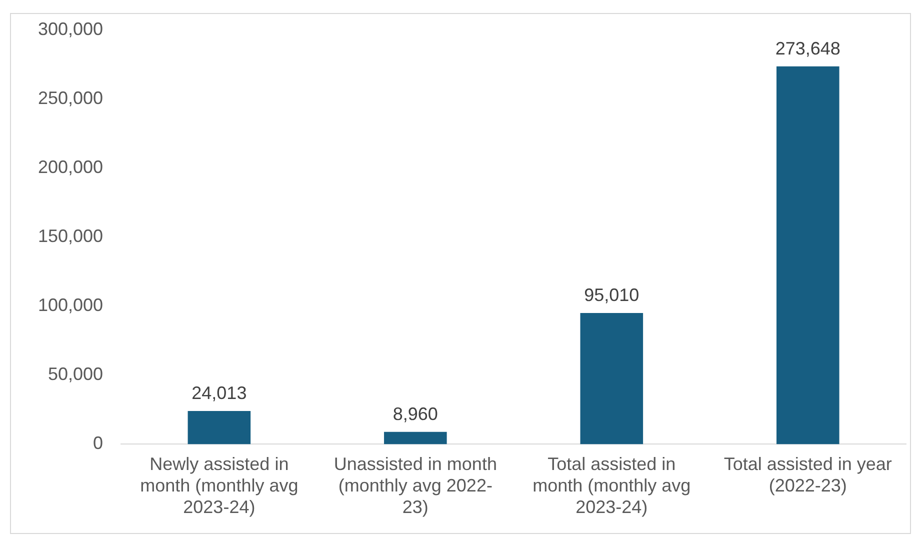  I want to click on y-tick-label: 150,000, so click(71, 236).